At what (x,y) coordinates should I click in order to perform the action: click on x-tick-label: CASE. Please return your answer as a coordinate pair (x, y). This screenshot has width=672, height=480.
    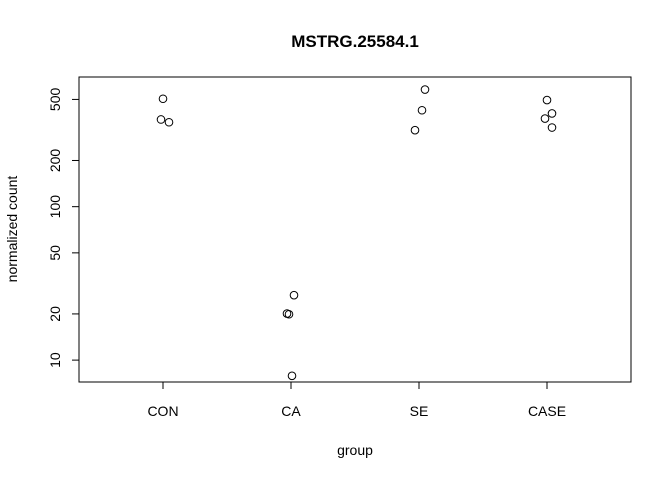
    Looking at the image, I should click on (547, 411).